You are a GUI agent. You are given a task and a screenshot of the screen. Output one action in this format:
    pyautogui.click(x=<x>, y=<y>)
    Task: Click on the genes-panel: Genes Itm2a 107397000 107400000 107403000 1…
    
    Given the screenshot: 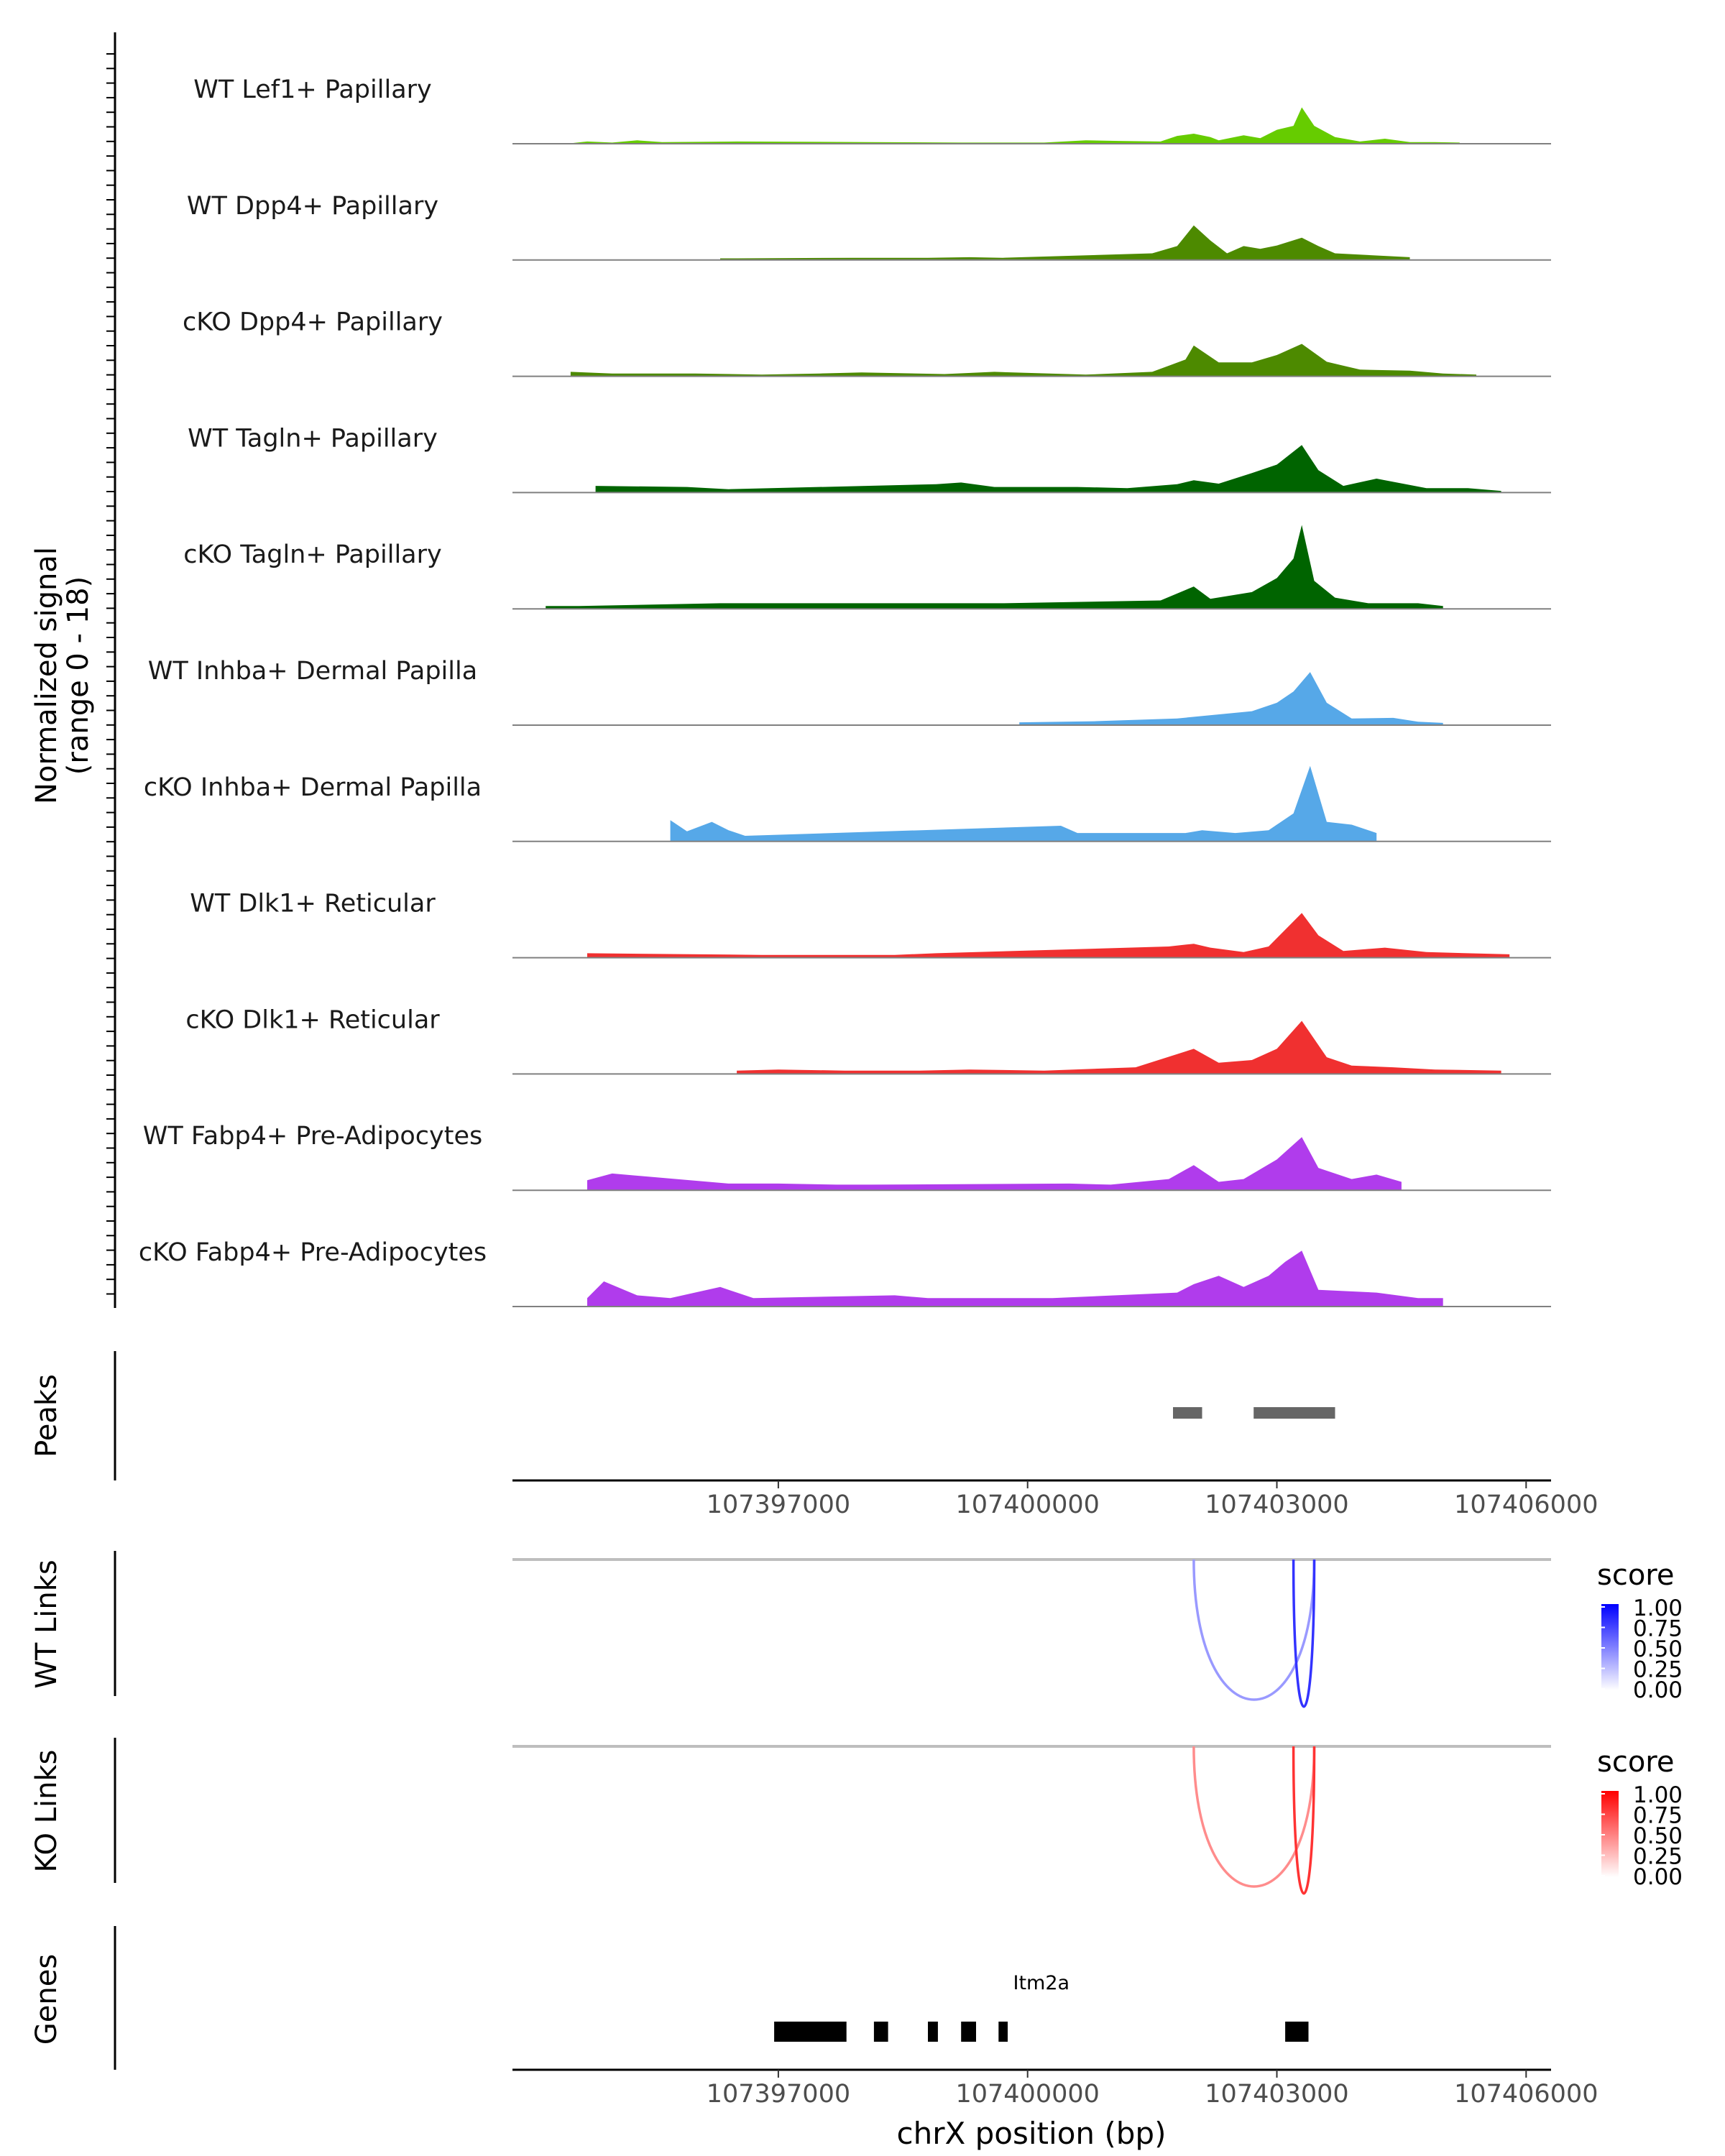 What is the action you would take?
    pyautogui.click(x=814, y=2038)
    